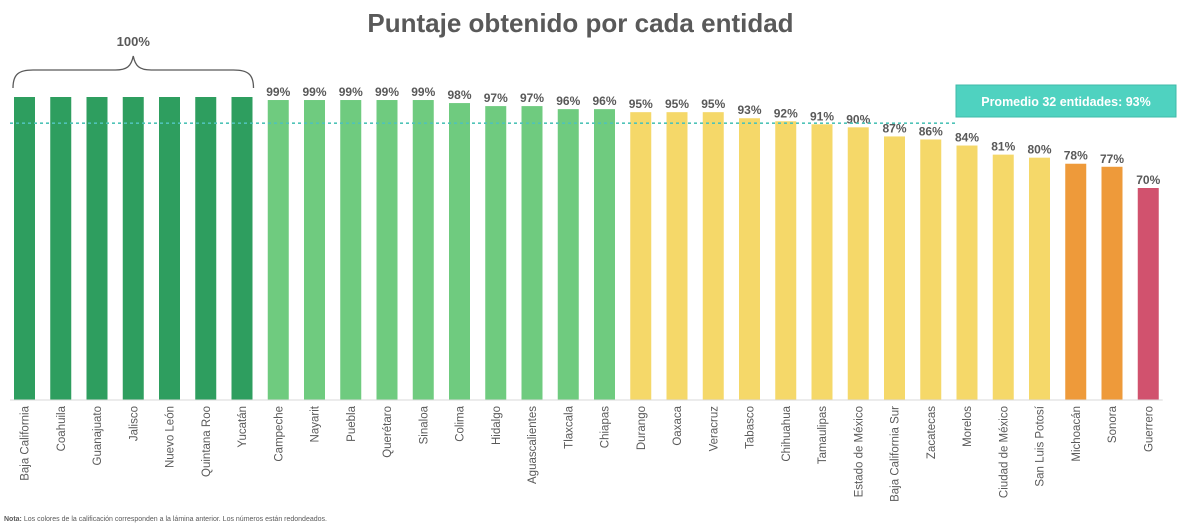 Image resolution: width=1181 pixels, height=529 pixels. I want to click on x-tick-label-29: Michoacán, so click(1077, 434).